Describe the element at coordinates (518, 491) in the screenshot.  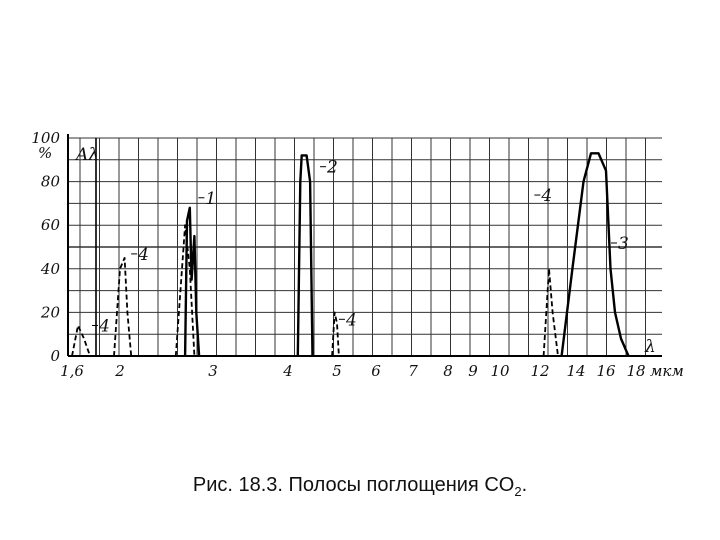
I see `caption-subscript: 2` at that location.